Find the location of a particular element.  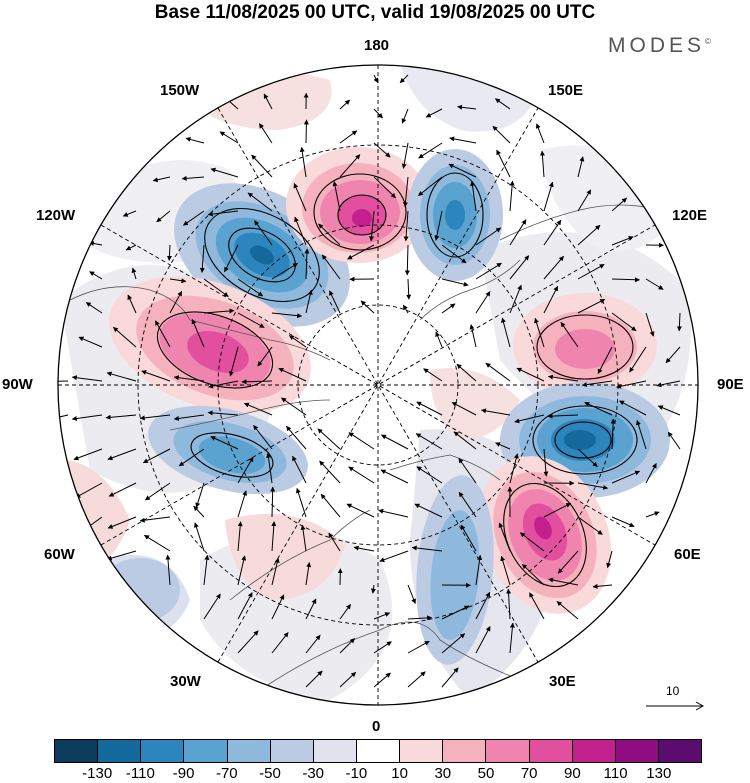

colorbar-tick-label: -50 is located at coordinates (270, 773).